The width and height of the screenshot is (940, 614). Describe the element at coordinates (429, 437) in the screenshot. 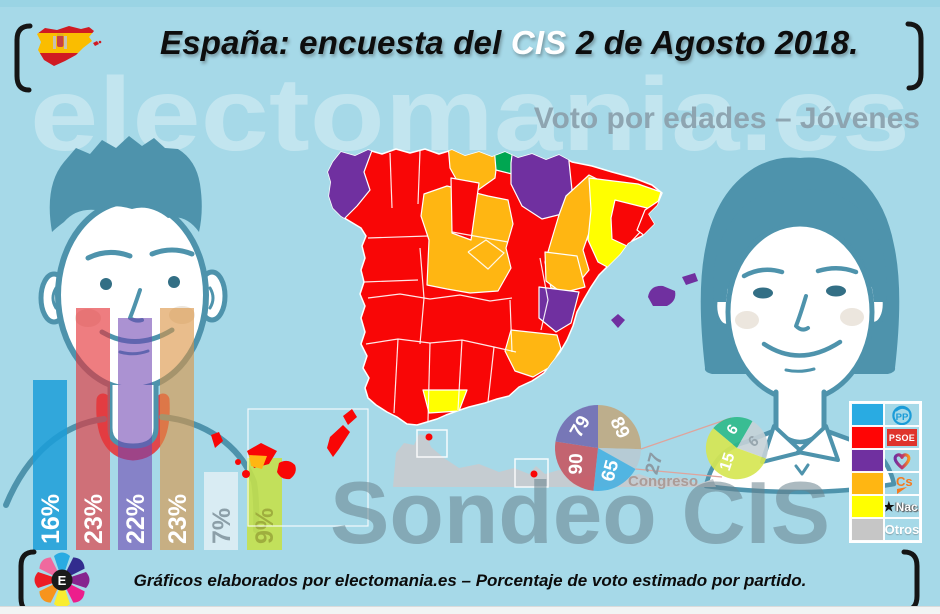

I see `ceuta-dot` at that location.